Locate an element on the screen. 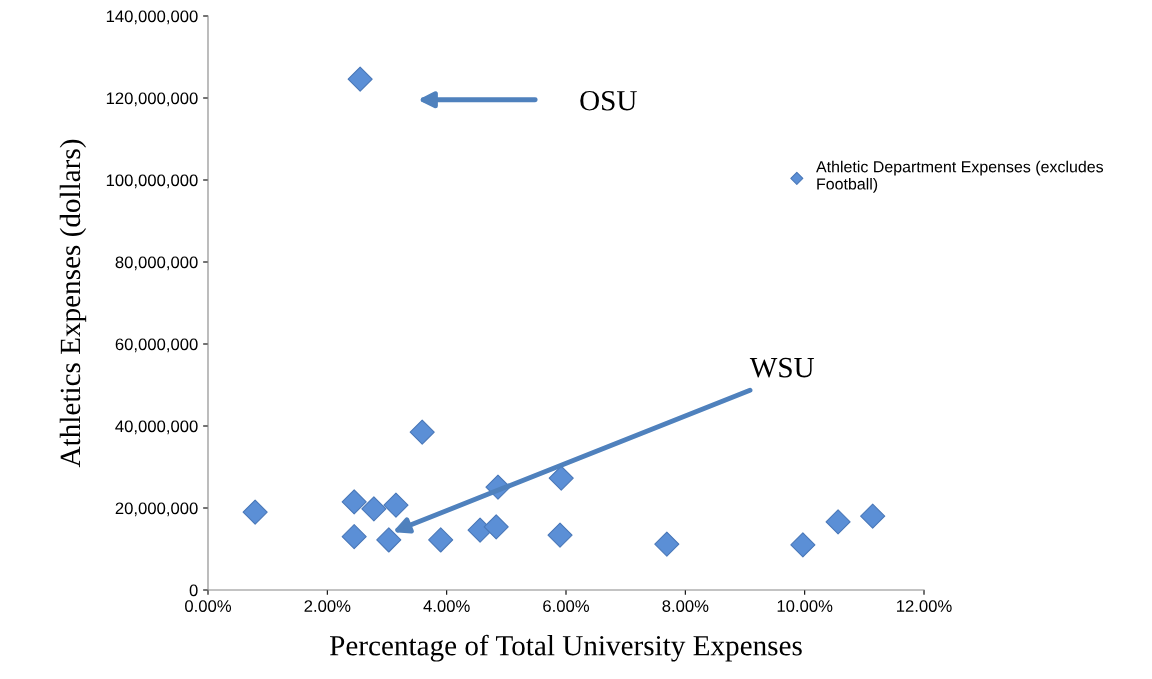 The image size is (1152, 679). x-tick-label: 4.00% is located at coordinates (446, 606).